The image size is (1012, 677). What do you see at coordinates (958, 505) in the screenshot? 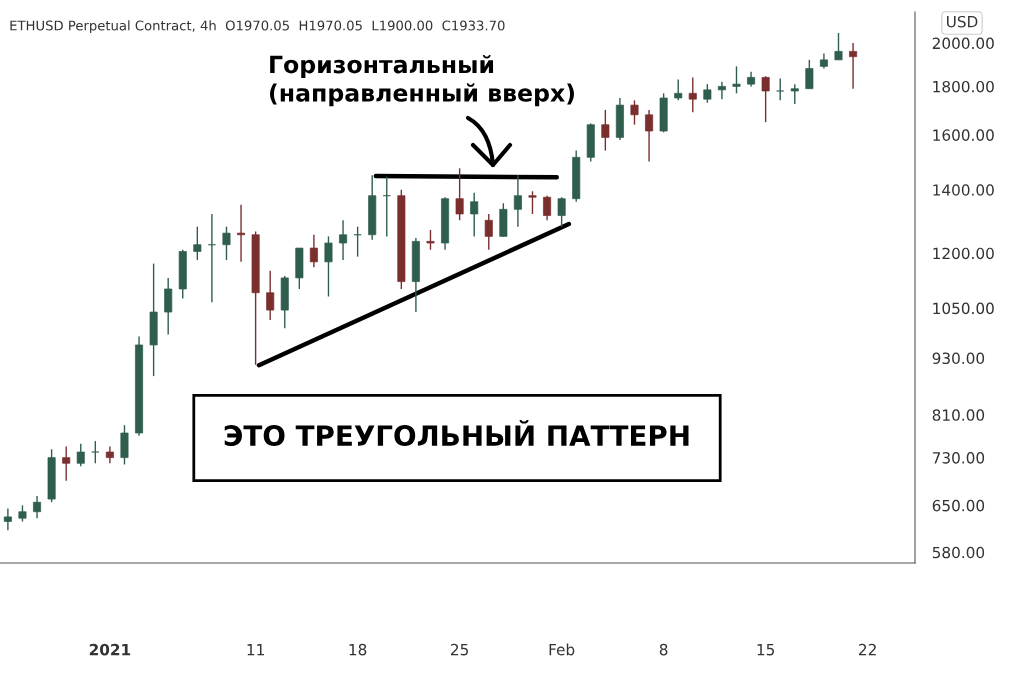
I see `y-tick-label: 650.00` at bounding box center [958, 505].